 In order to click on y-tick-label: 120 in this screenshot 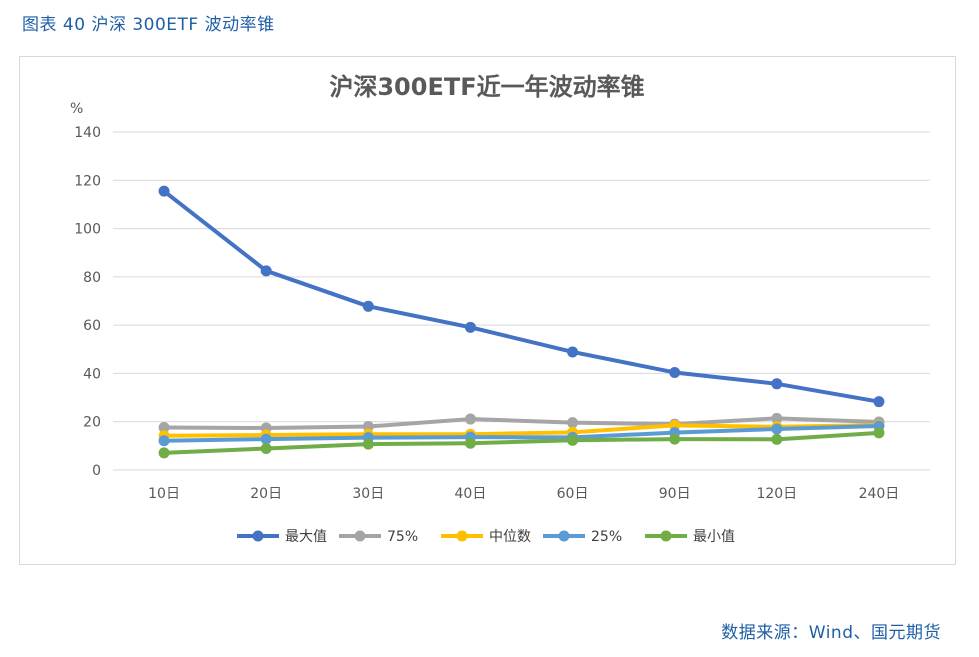, I will do `click(87, 181)`.